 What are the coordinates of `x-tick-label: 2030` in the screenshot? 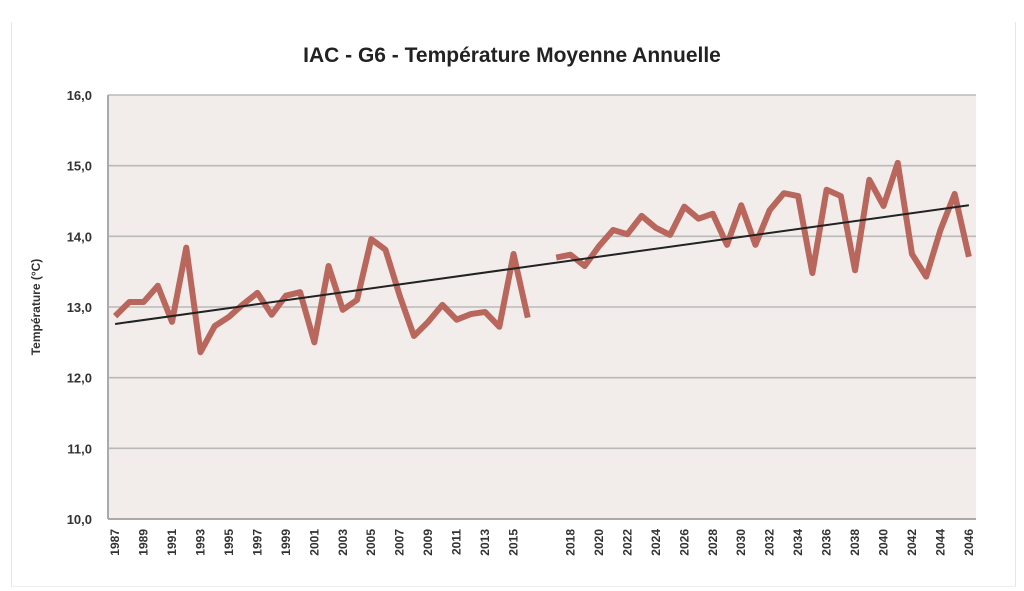 It's located at (741, 542).